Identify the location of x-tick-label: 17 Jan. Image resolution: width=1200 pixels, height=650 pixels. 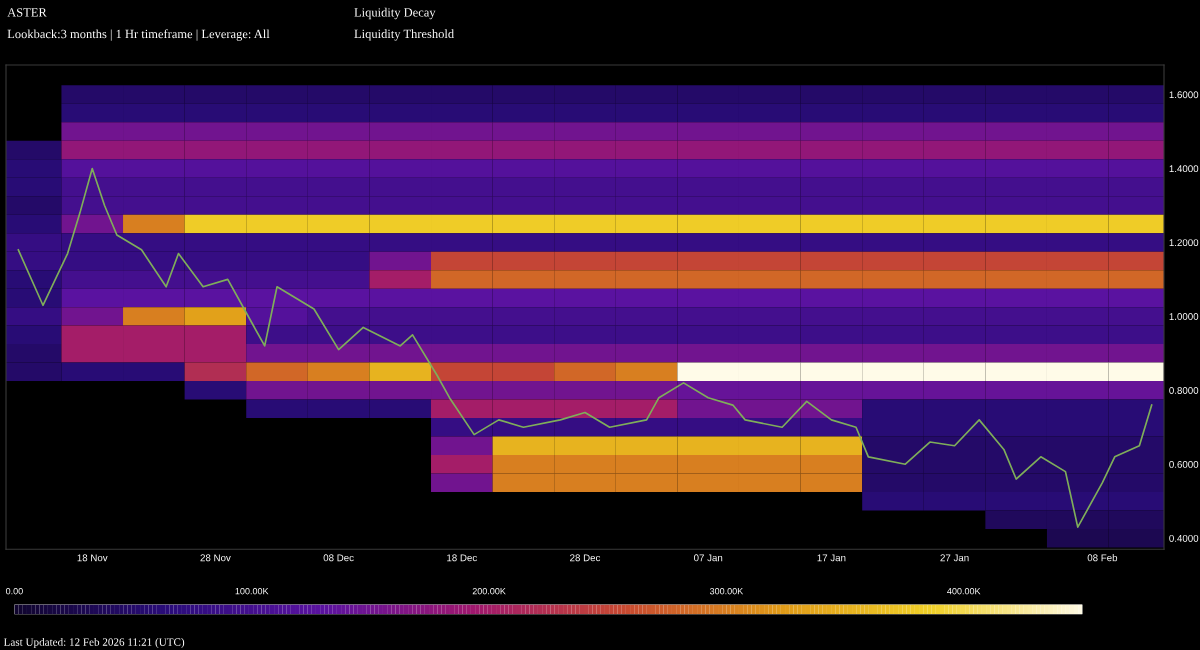
(831, 558).